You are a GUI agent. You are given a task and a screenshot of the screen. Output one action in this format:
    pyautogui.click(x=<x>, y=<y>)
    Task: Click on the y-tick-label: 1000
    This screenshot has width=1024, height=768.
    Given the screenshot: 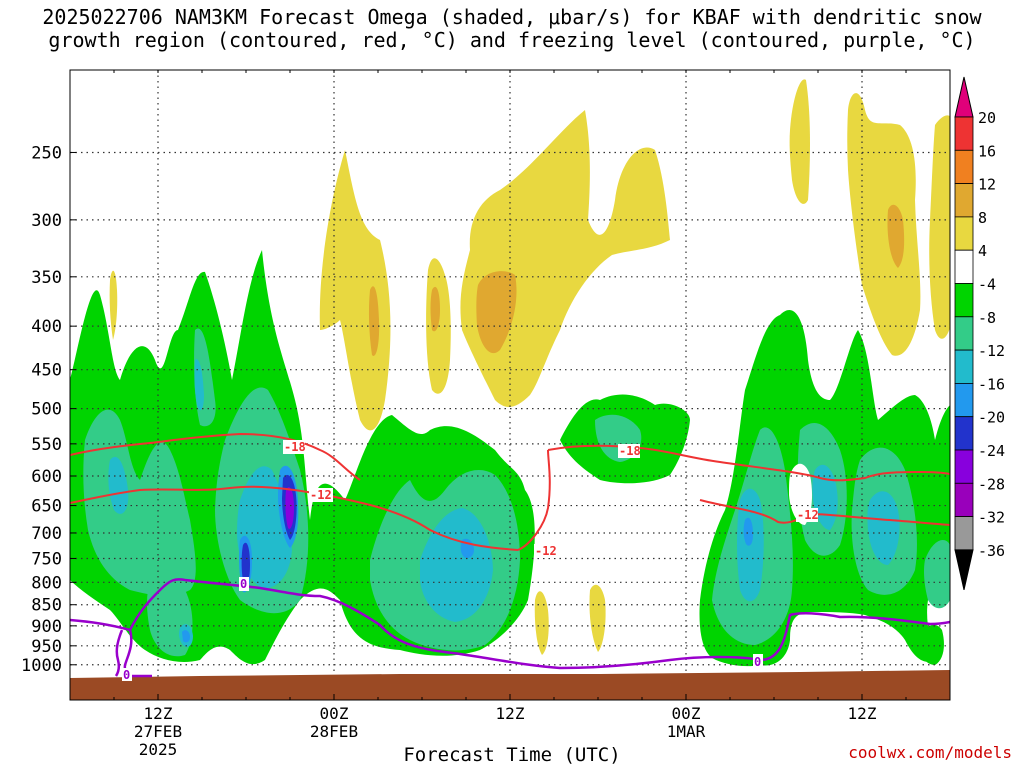 What is the action you would take?
    pyautogui.click(x=41, y=666)
    